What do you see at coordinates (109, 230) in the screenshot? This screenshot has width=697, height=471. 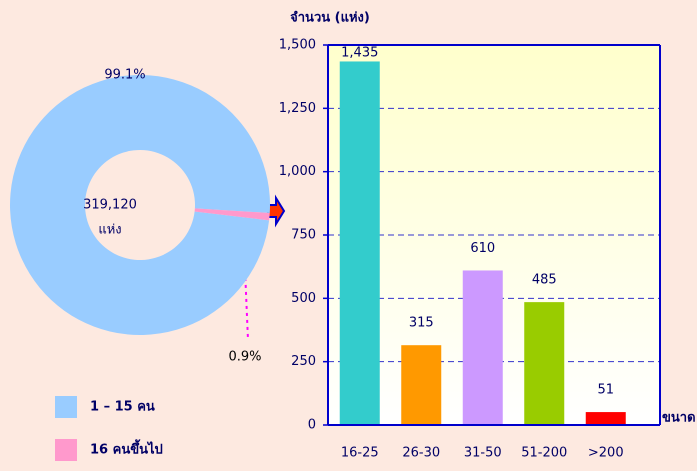 I see `center-label: แห่ง` at bounding box center [109, 230].